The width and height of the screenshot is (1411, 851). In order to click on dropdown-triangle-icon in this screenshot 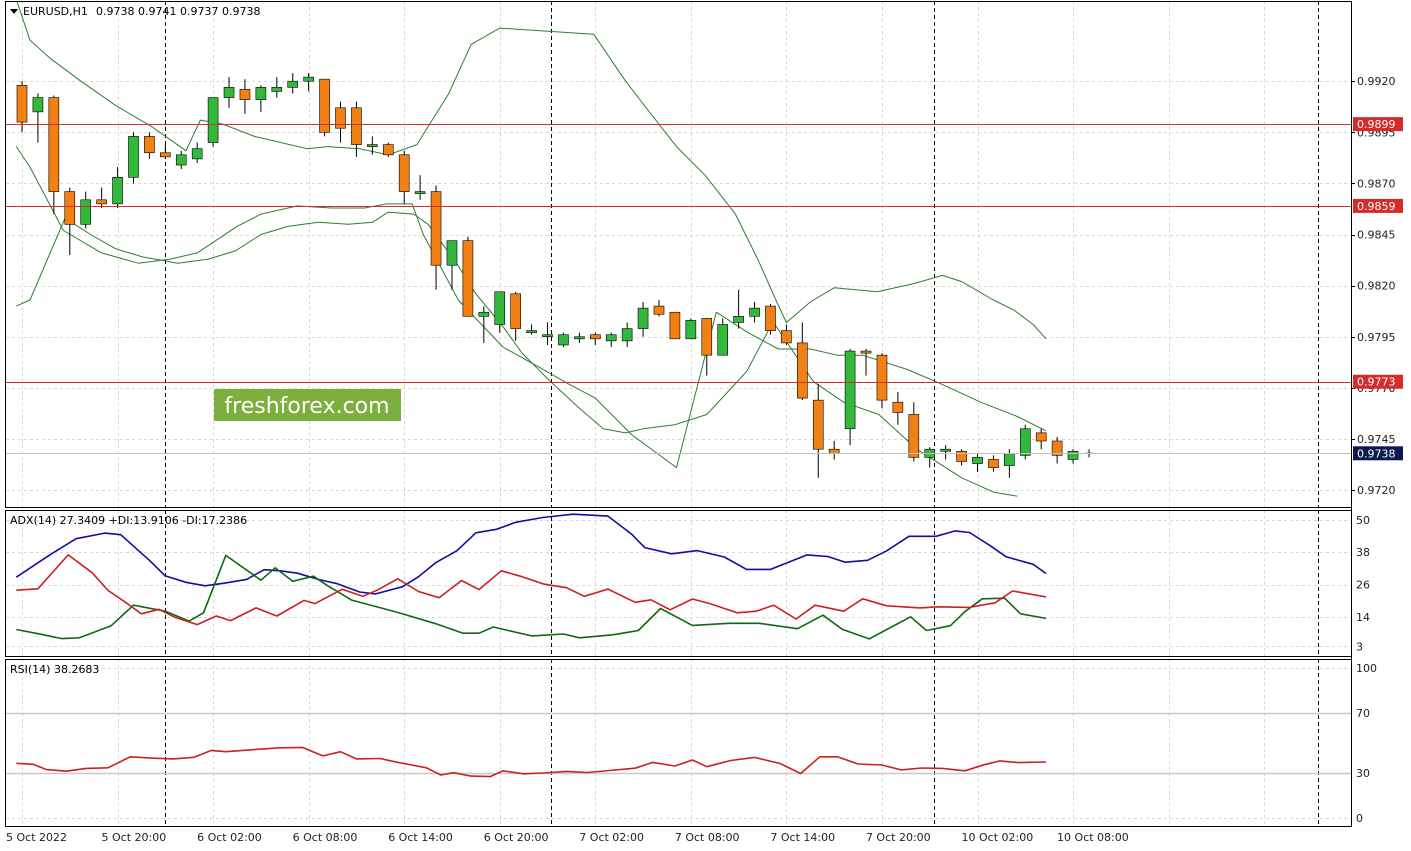, I will do `click(14, 11)`.